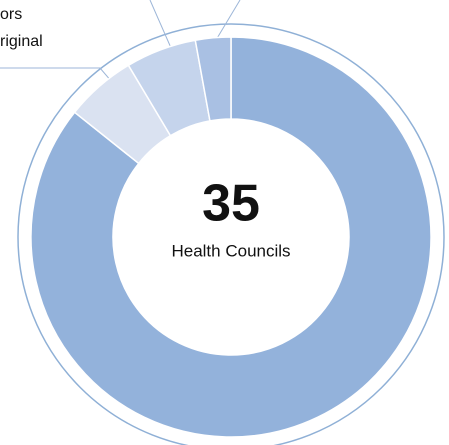 This screenshot has width=449, height=445. What do you see at coordinates (21, 41) in the screenshot?
I see `annotation: riginal` at bounding box center [21, 41].